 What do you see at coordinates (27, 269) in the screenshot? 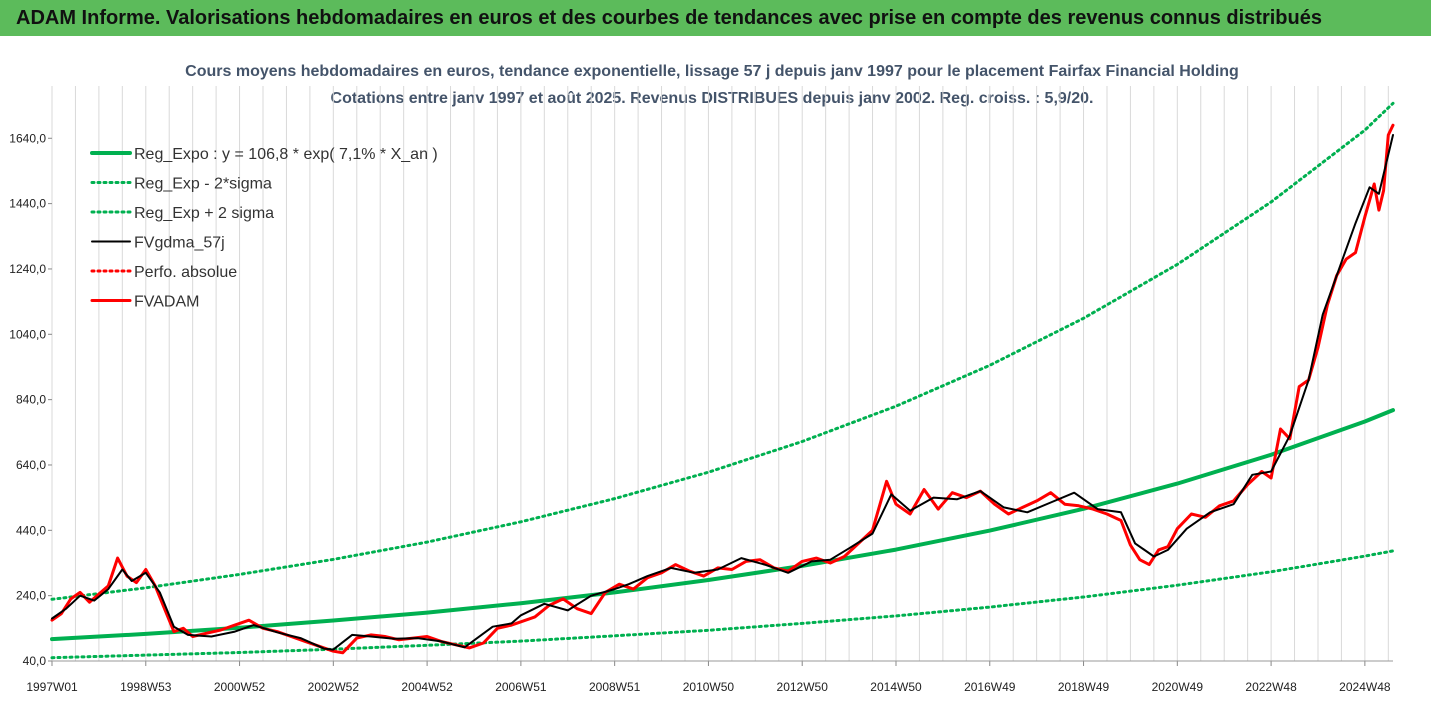
I see `y-tick-label: 1240,0` at bounding box center [27, 269].